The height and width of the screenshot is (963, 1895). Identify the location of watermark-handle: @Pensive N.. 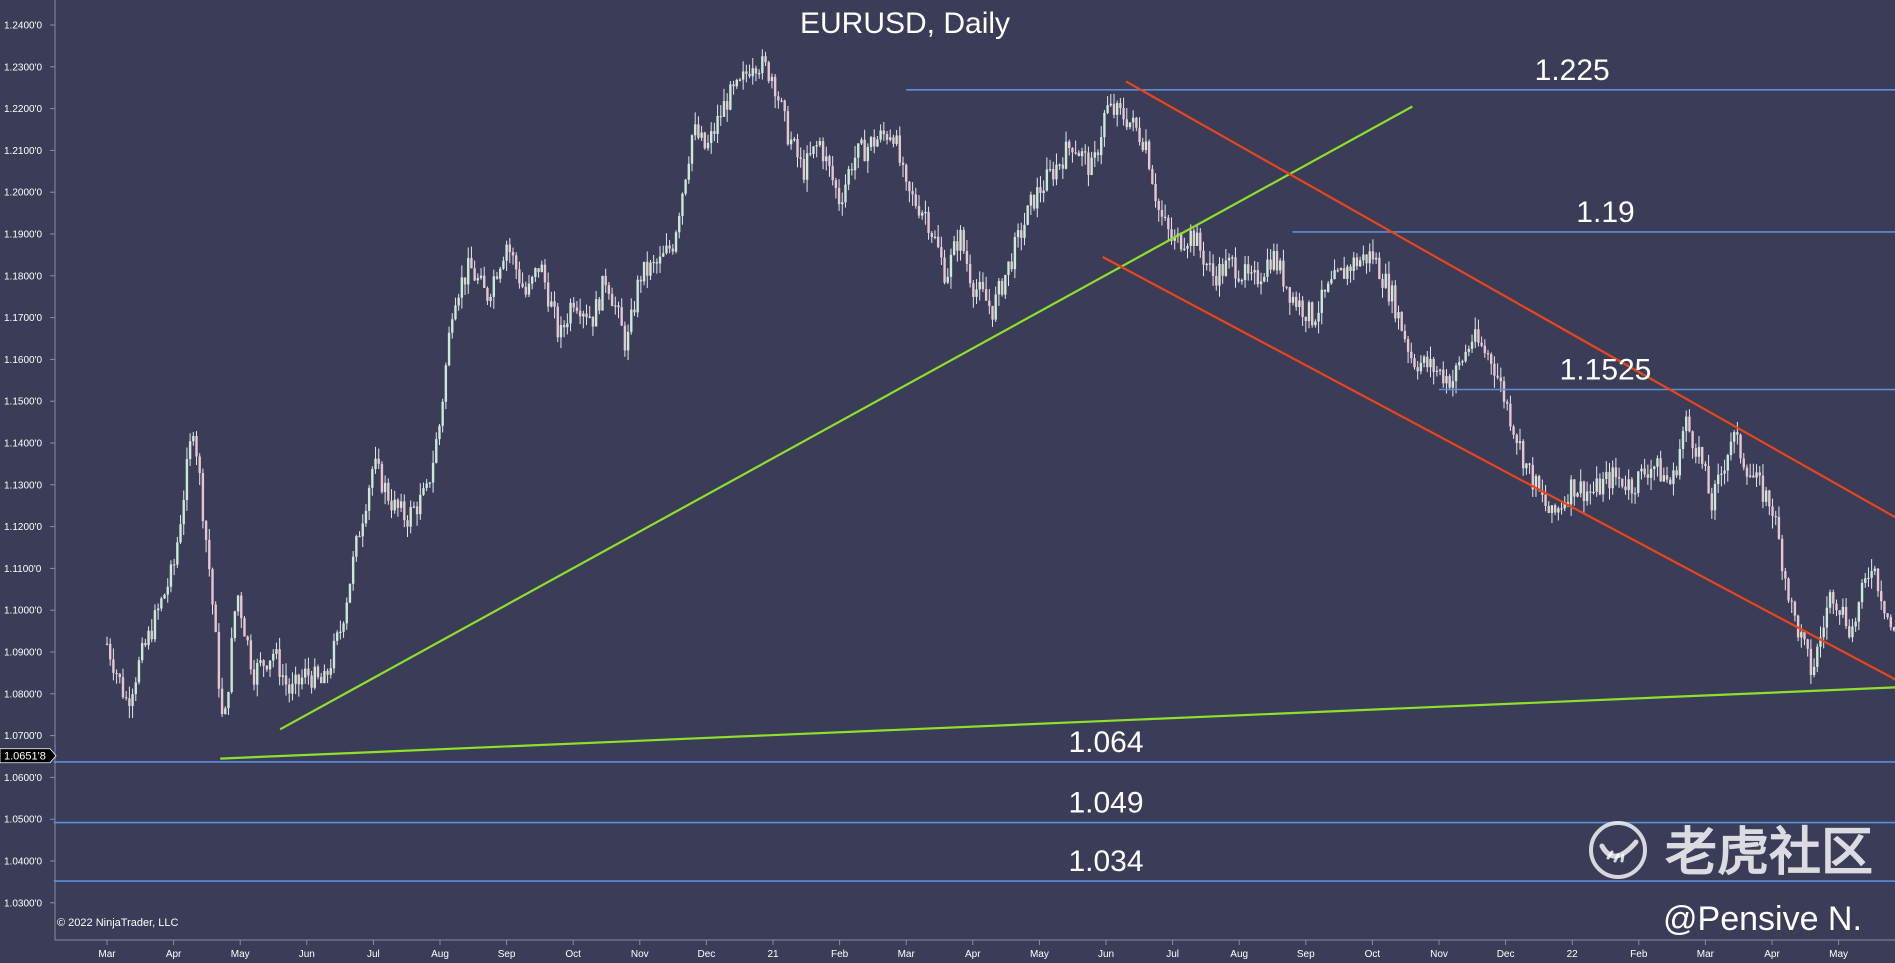
(1762, 919).